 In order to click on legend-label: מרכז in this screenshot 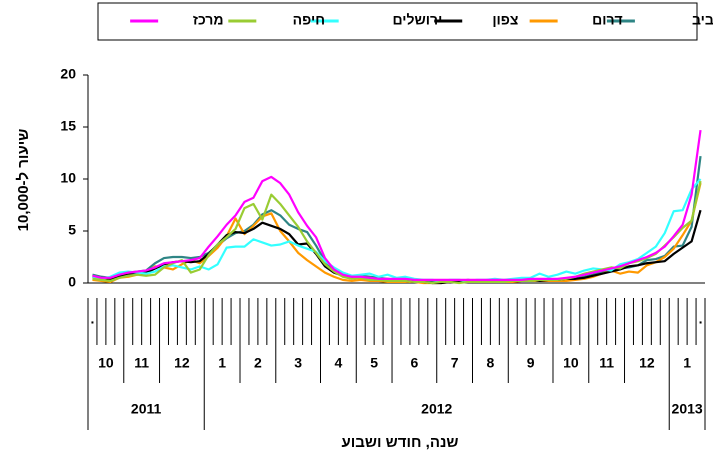, I will do `click(208, 20)`.